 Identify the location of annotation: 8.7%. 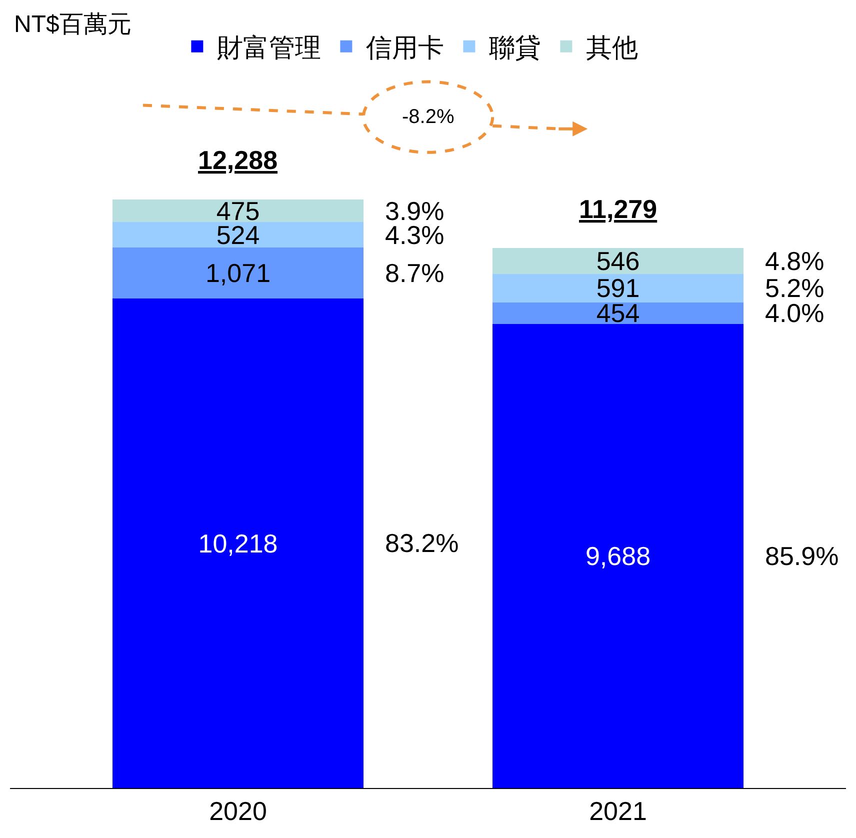
(414, 273).